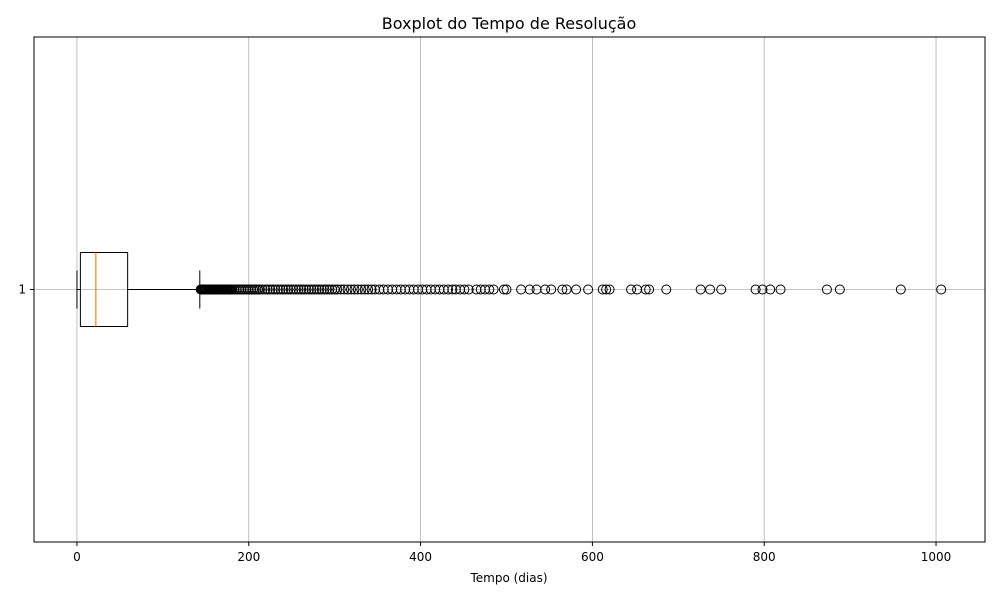  What do you see at coordinates (248, 557) in the screenshot?
I see `x-tick-label: 200` at bounding box center [248, 557].